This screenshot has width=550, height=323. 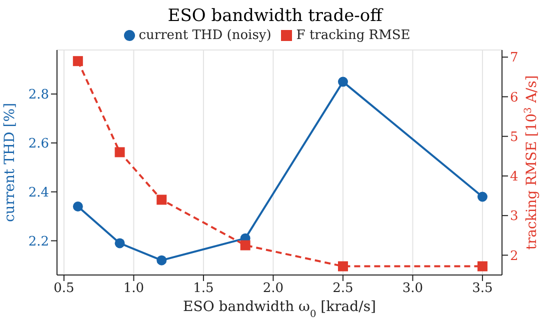 I want to click on x-axis-title: ESO bandwidth ω$_{0}$ [krad/s], so click(x=279, y=309).